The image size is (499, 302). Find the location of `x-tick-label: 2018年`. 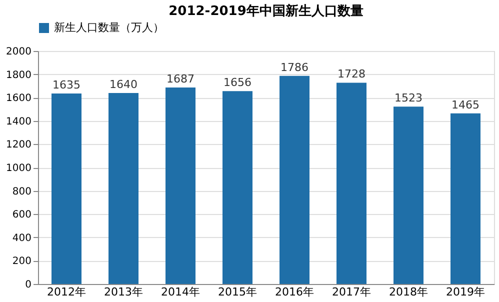

x-tick-label: 2018年 is located at coordinates (408, 292).